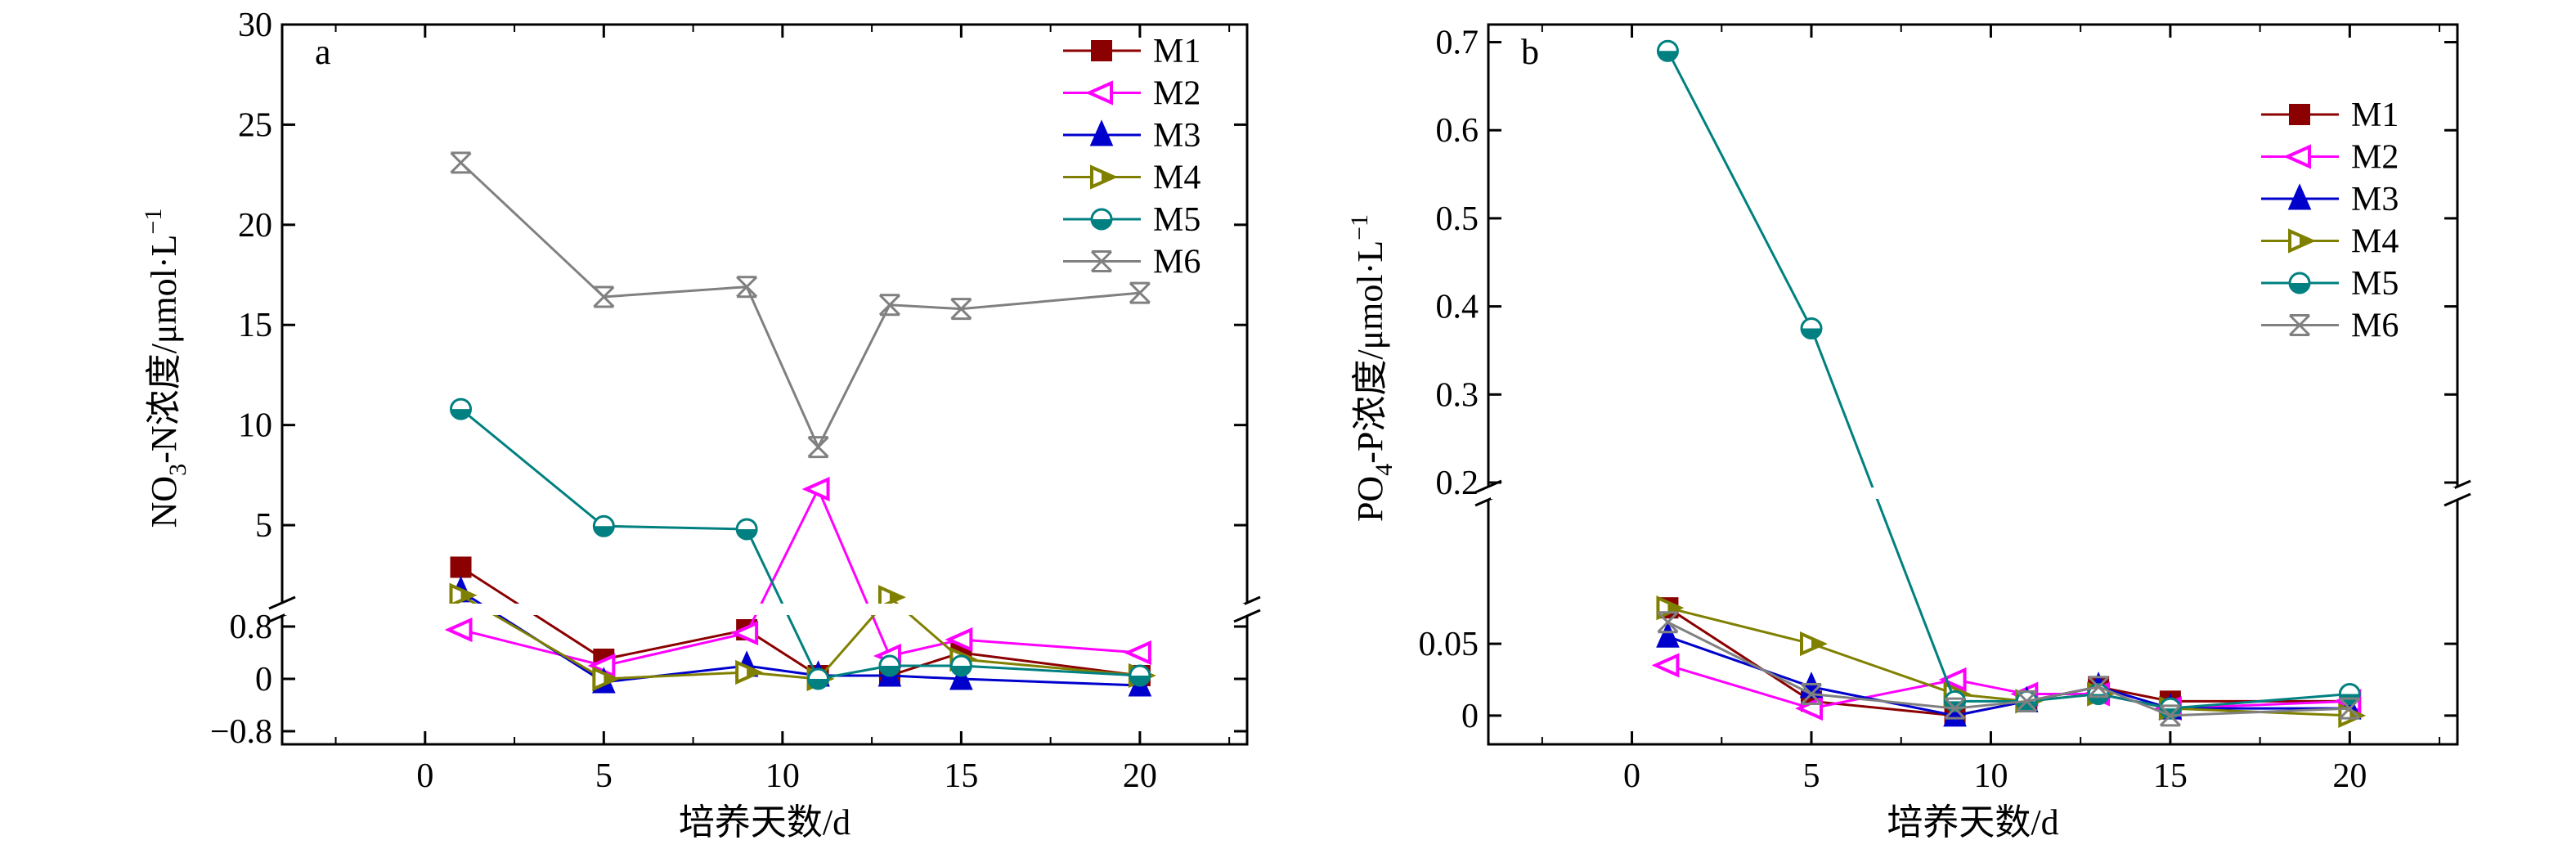 This screenshot has width=2576, height=858. I want to click on y-axis-label: PO4-P浓度/μmol·L−1, so click(1372, 368).